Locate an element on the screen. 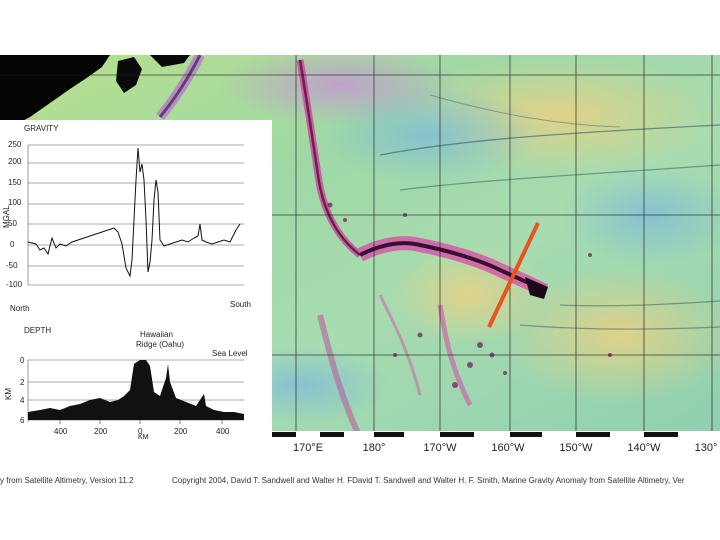 The image size is (720, 540). depth-y-tick: 2 is located at coordinates (22, 382).